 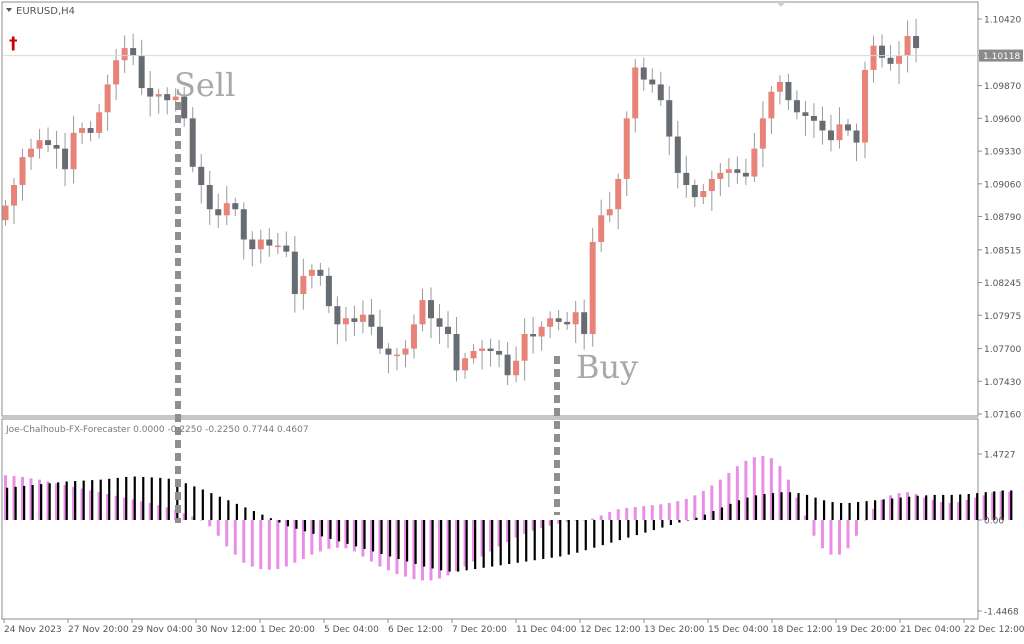 What do you see at coordinates (1002, 218) in the screenshot?
I see `price-tick-label: 1.08790` at bounding box center [1002, 218].